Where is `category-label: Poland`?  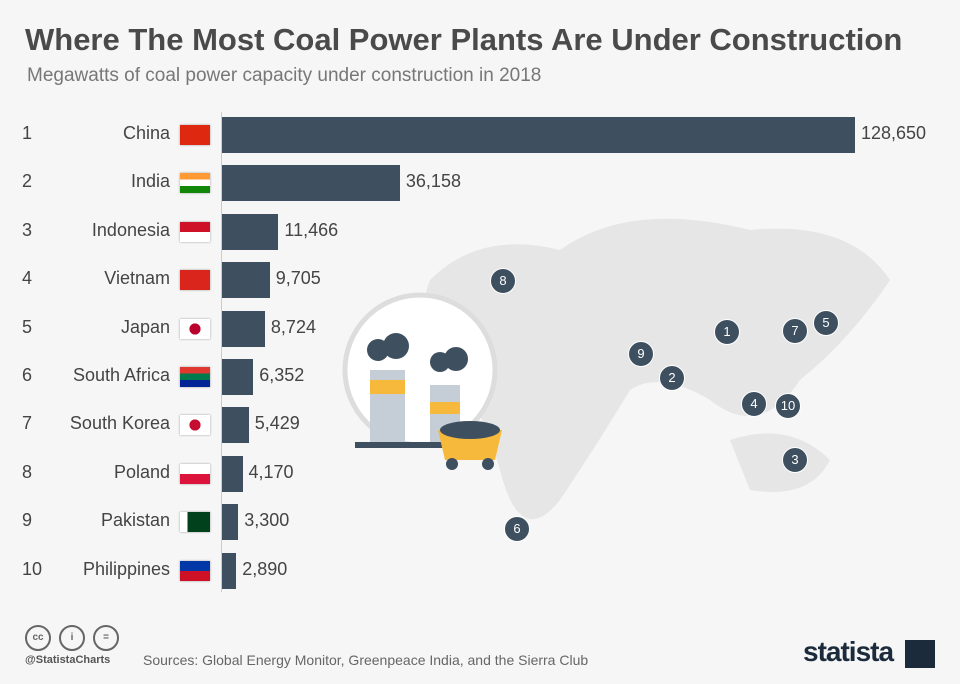
category-label: Poland is located at coordinates (141, 471).